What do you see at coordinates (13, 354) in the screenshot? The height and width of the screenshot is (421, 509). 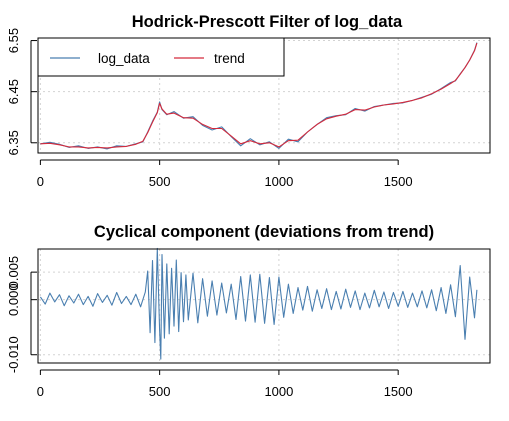 I see `cycle-y-tick-label: -0.010` at bounding box center [13, 354].